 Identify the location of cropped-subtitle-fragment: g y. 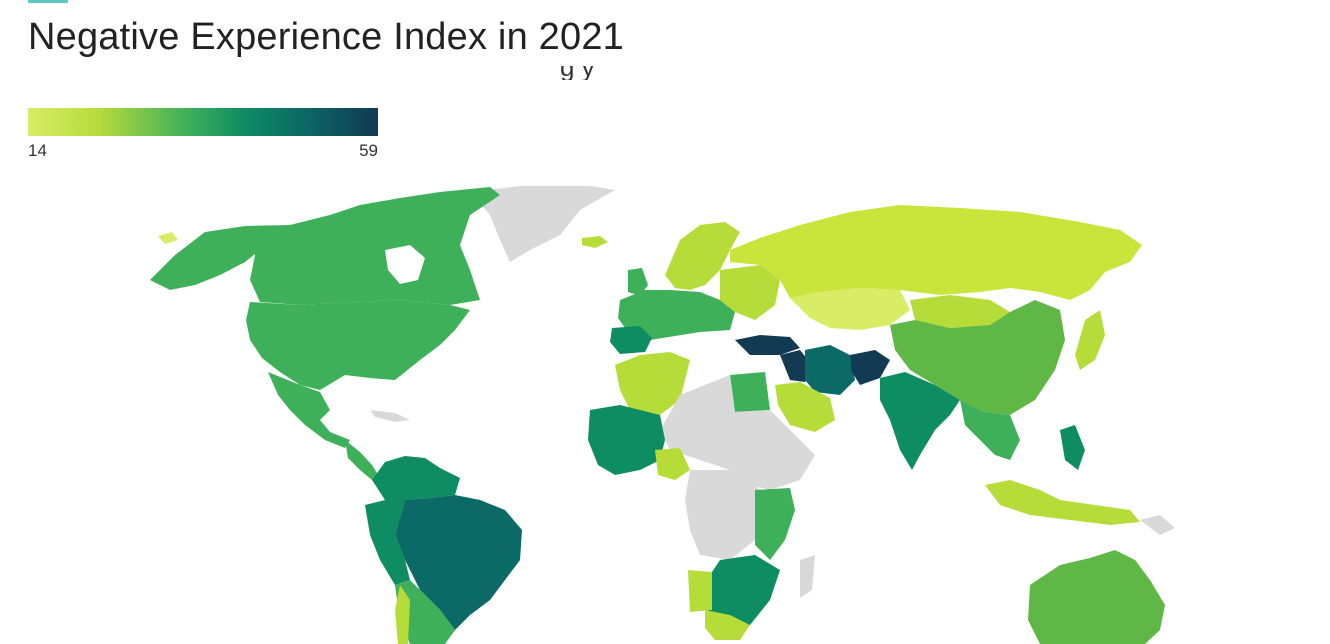
(670, 73).